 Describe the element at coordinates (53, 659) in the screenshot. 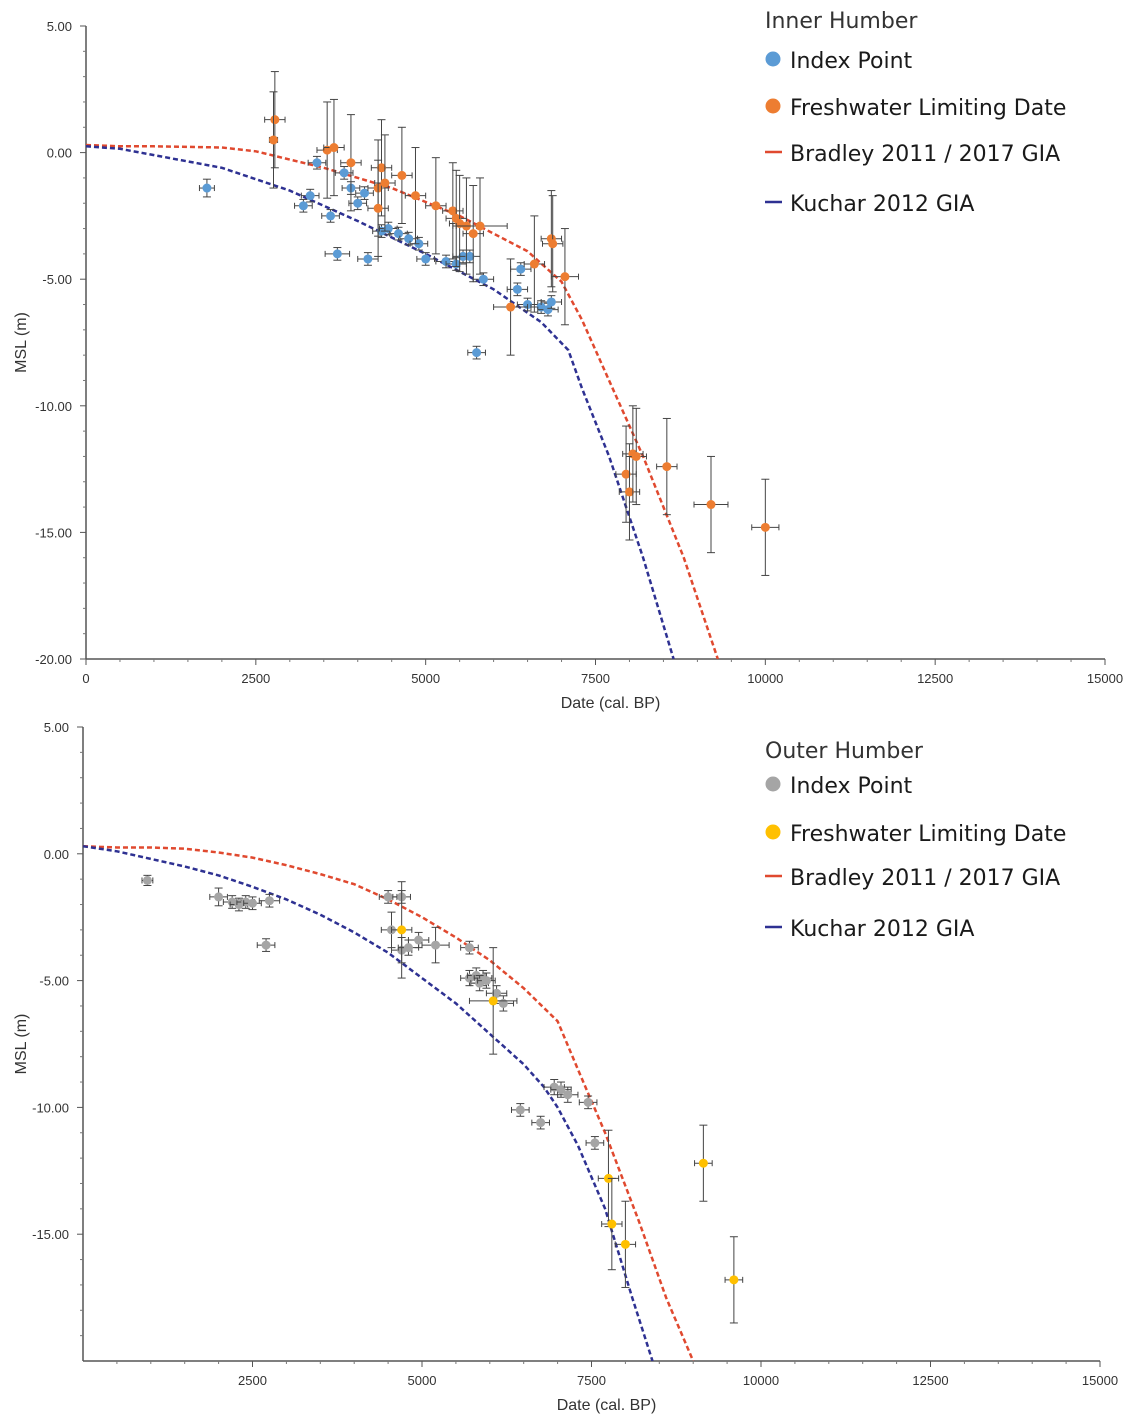

I see `y-tick-label: -20.00` at that location.